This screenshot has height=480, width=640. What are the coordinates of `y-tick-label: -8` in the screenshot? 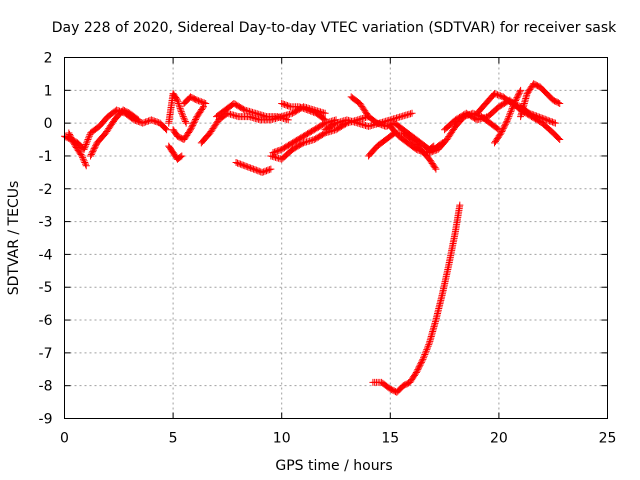 It's located at (46, 387).